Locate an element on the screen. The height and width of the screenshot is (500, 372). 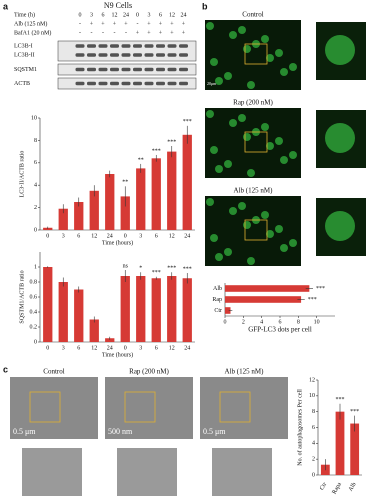
blot-lane-label: 0 is located at coordinates (137, 15).